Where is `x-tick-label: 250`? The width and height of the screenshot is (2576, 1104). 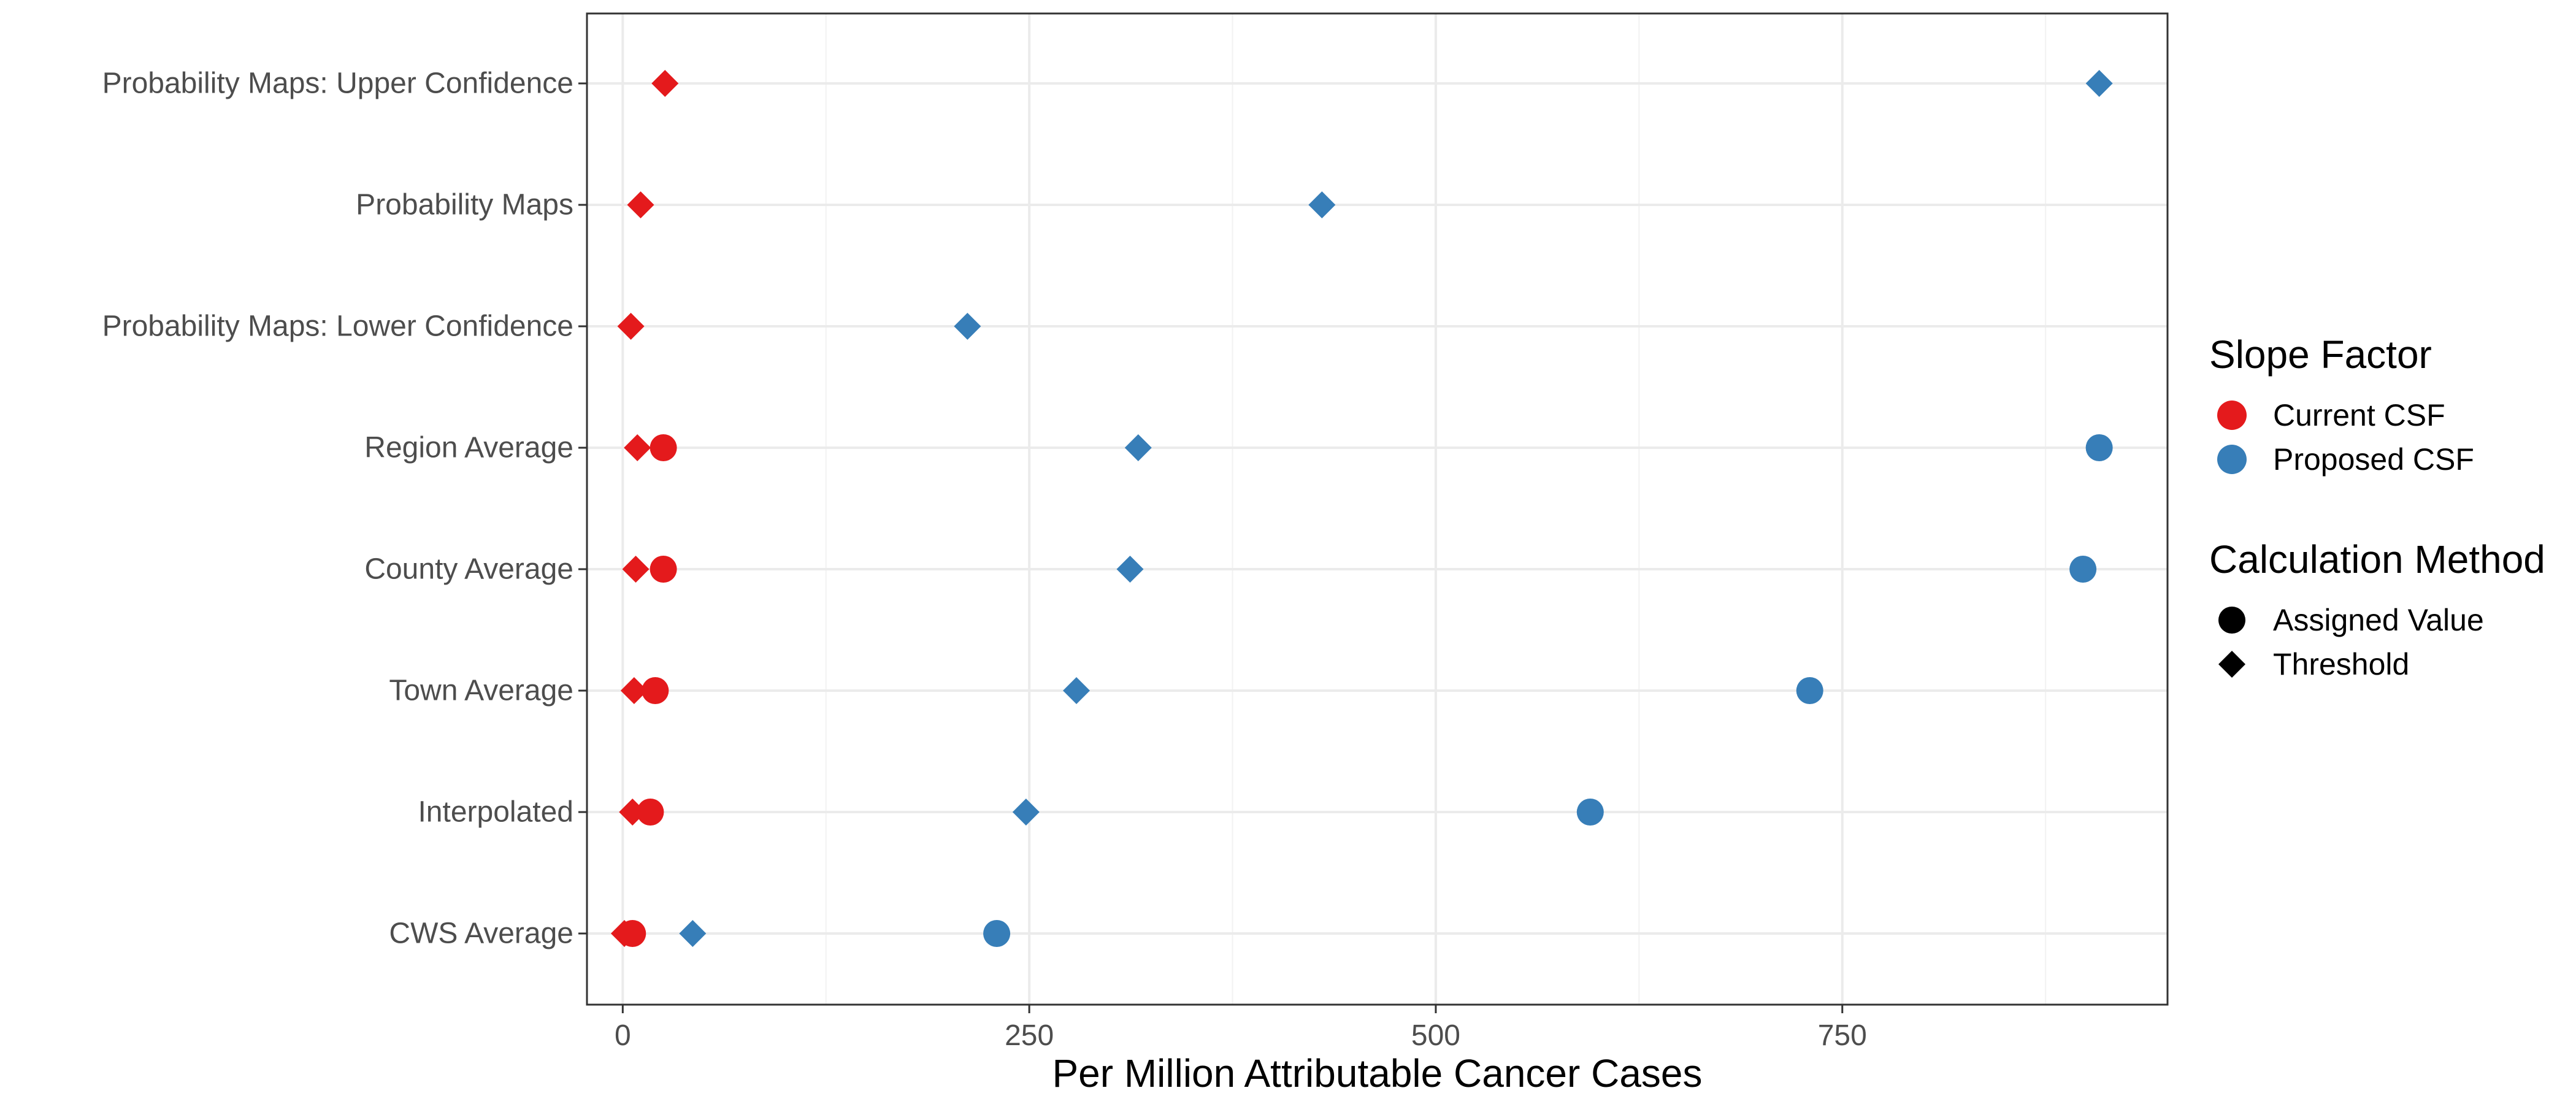 x-tick-label: 250 is located at coordinates (1029, 1035).